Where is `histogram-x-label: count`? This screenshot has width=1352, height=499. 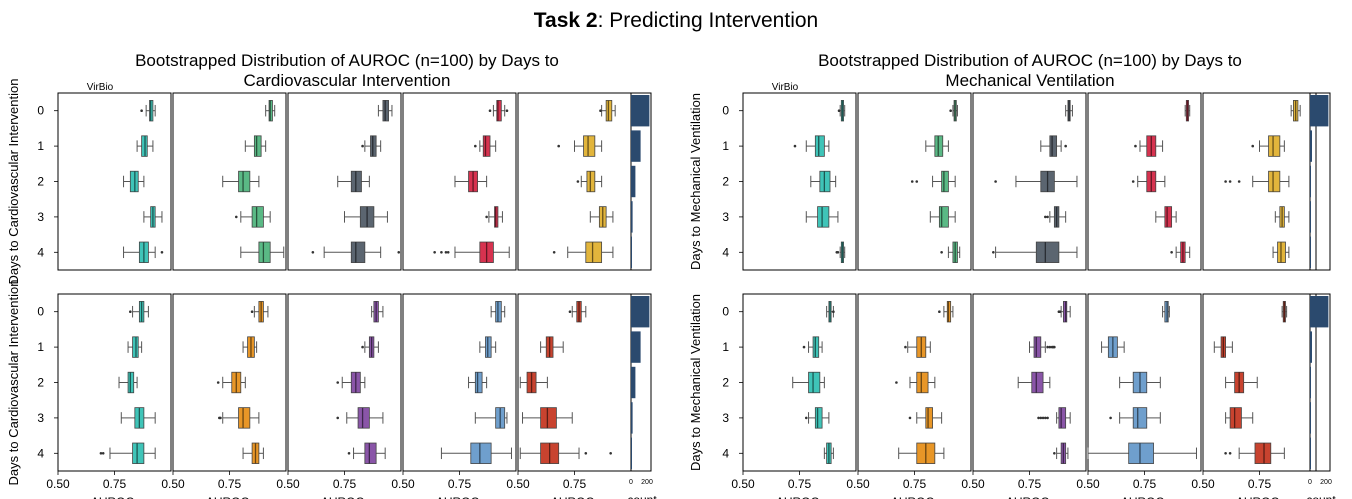
histogram-x-label: count is located at coordinates (642, 496).